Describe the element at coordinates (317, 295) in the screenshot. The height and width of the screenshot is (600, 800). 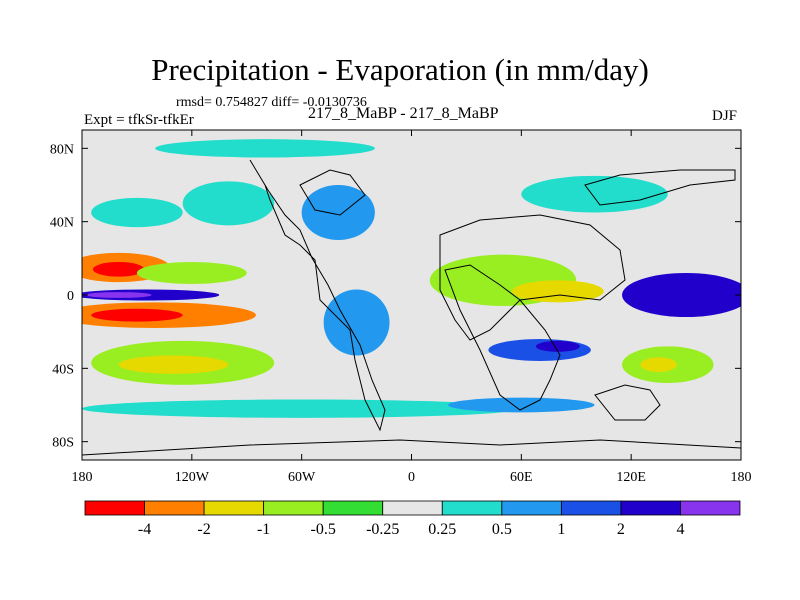
I see `coastline-america` at that location.